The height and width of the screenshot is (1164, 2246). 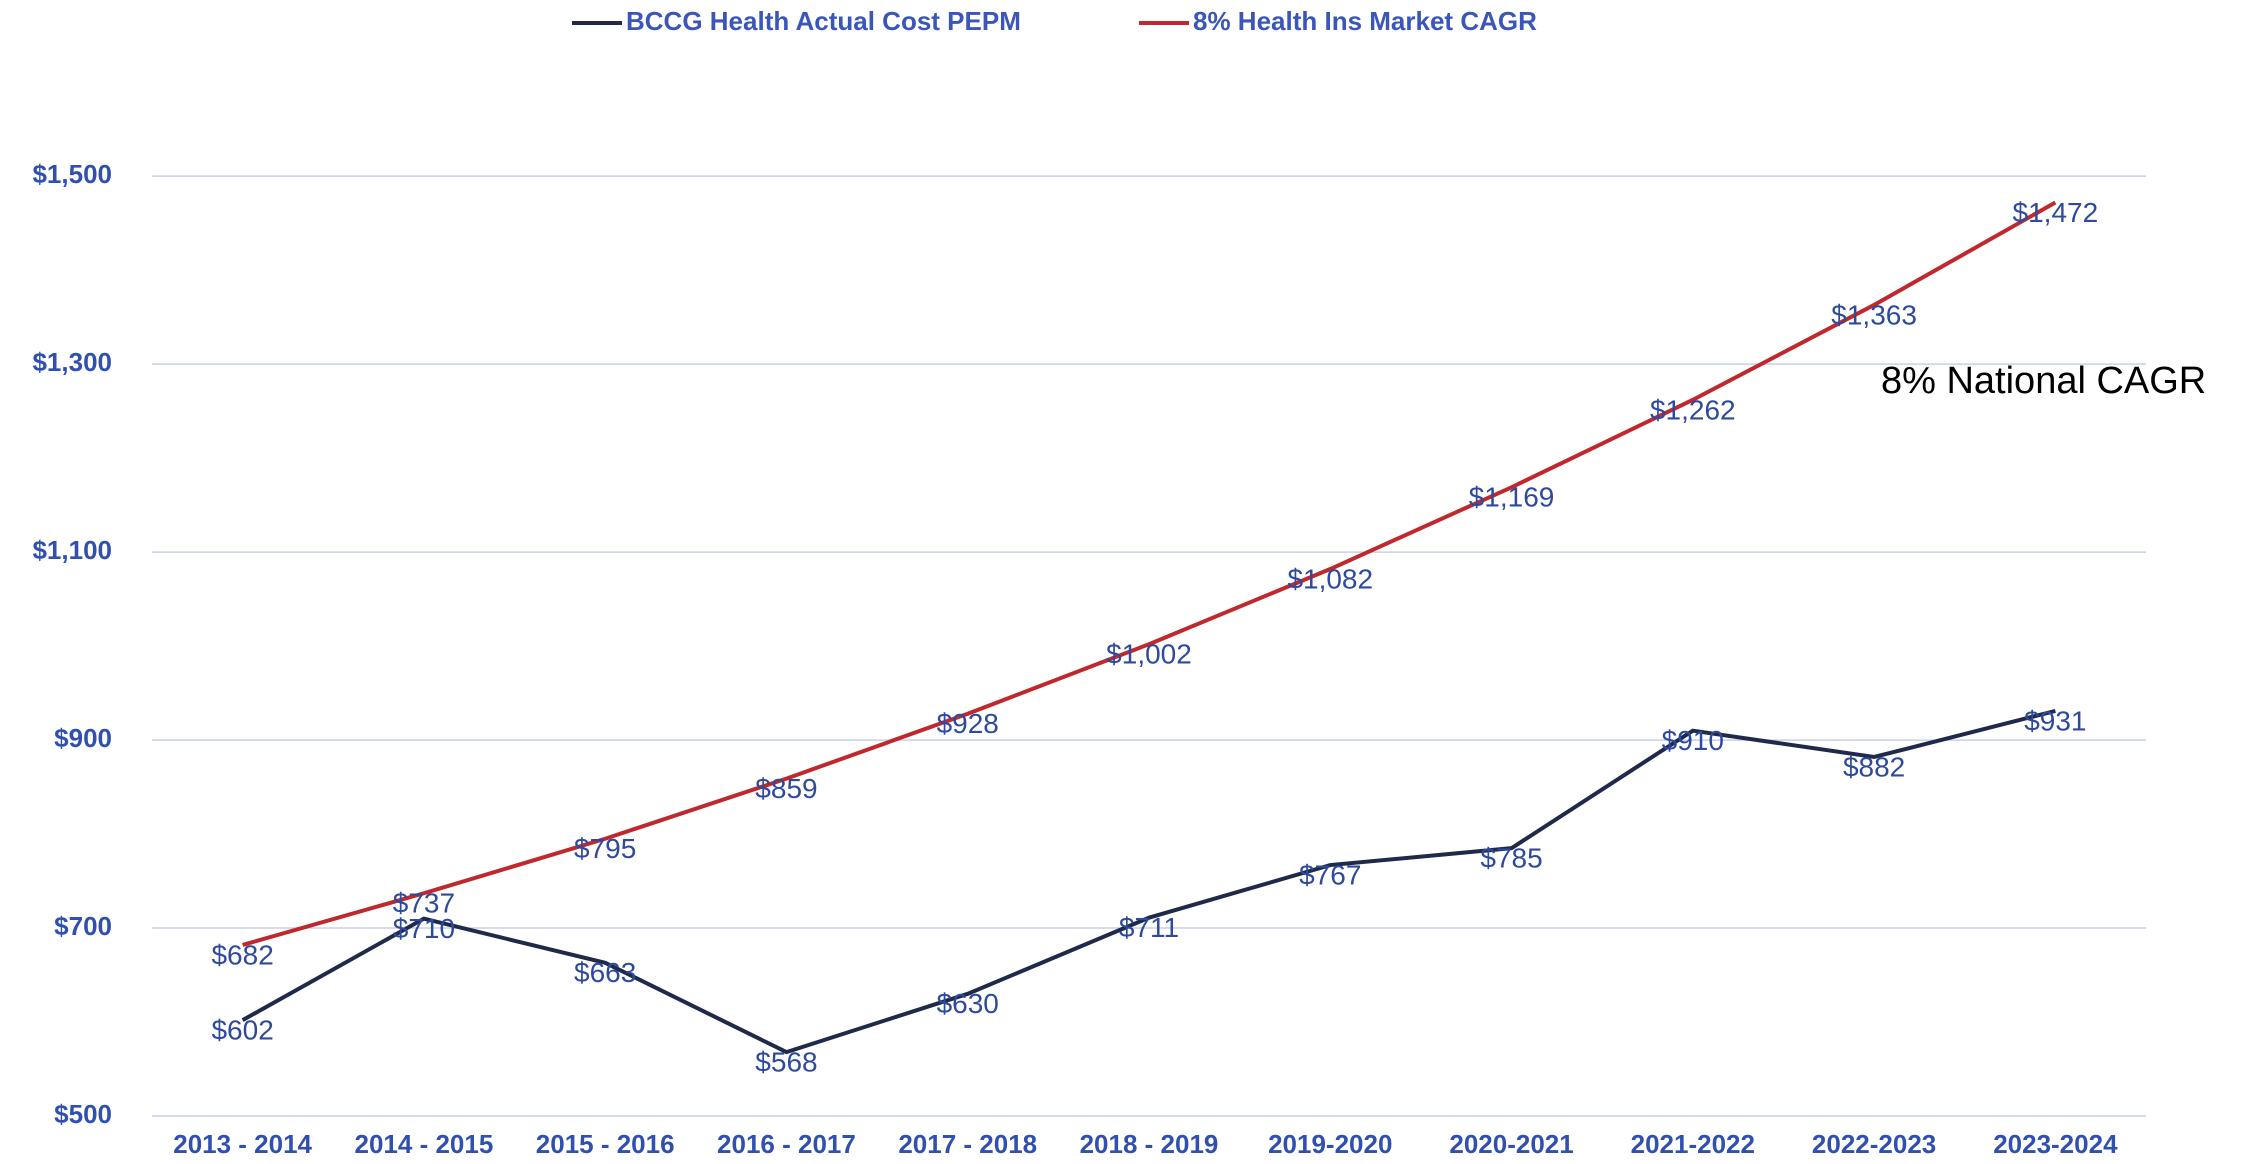 What do you see at coordinates (1512, 497) in the screenshot?
I see `data-label: $1,169` at bounding box center [1512, 497].